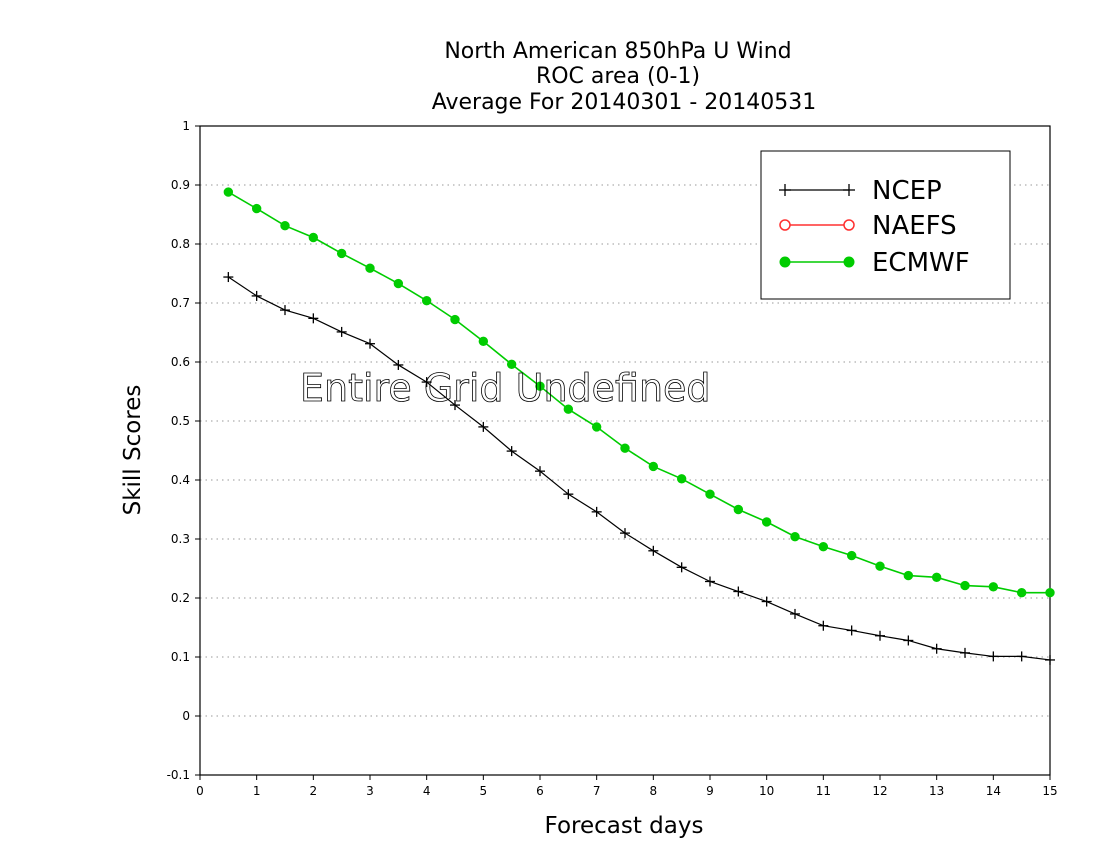  Describe the element at coordinates (624, 102) in the screenshot. I see `title-line-3: Average For 20140301 - 20140531` at that location.